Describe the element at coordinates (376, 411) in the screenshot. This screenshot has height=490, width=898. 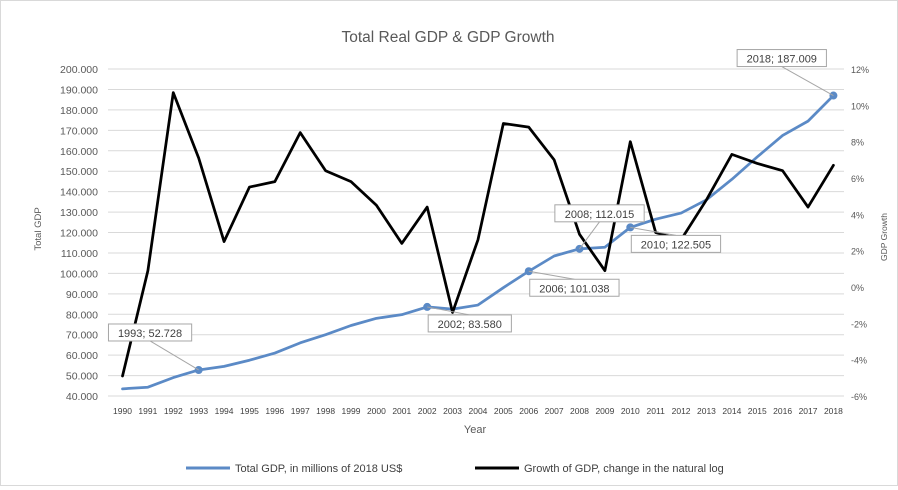
I see `x-tick-label: 2000` at that location.